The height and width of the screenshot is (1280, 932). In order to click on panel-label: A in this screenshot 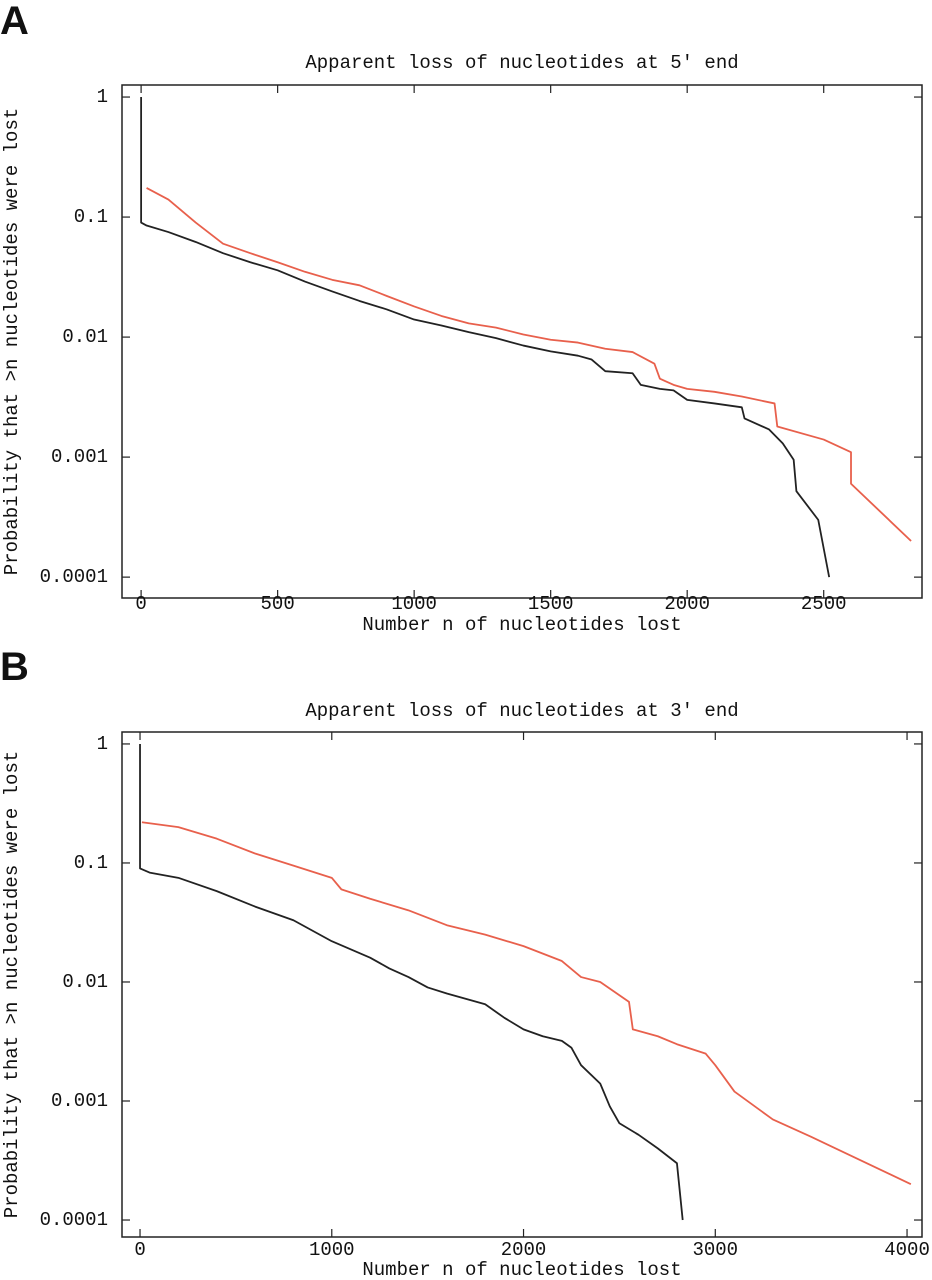, I will do `click(14, 21)`.